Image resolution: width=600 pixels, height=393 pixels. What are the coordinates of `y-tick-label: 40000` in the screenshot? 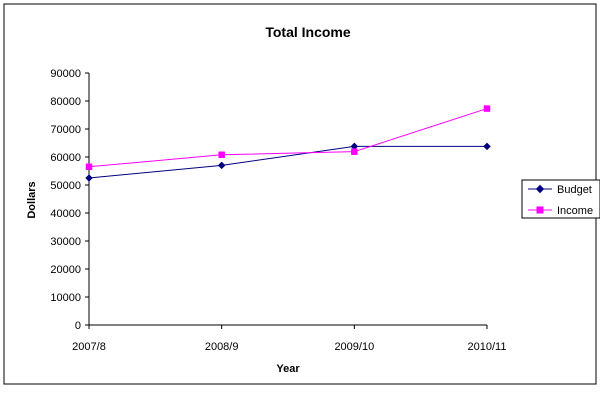 It's located at (65, 214).